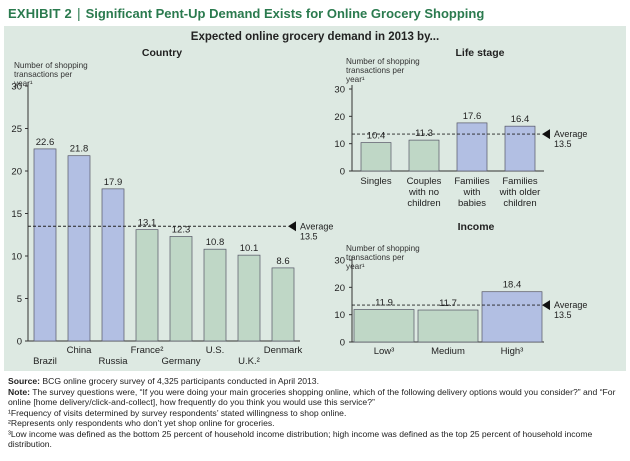  Describe the element at coordinates (24, 381) in the screenshot. I see `source-label: Source:` at that location.